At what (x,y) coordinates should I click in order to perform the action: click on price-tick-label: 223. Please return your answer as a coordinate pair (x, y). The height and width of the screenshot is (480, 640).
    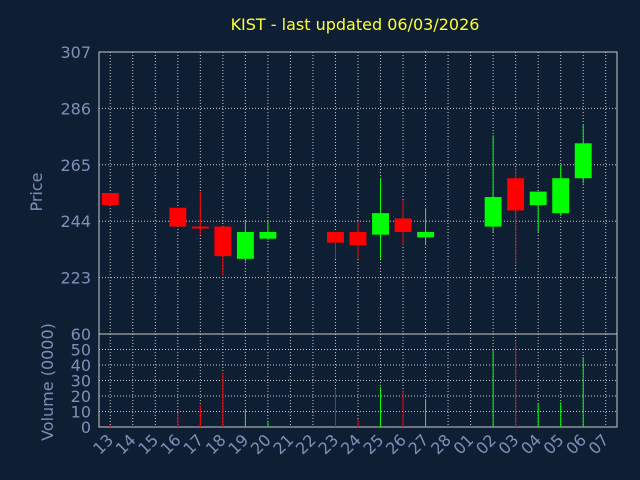
    Looking at the image, I should click on (75, 278).